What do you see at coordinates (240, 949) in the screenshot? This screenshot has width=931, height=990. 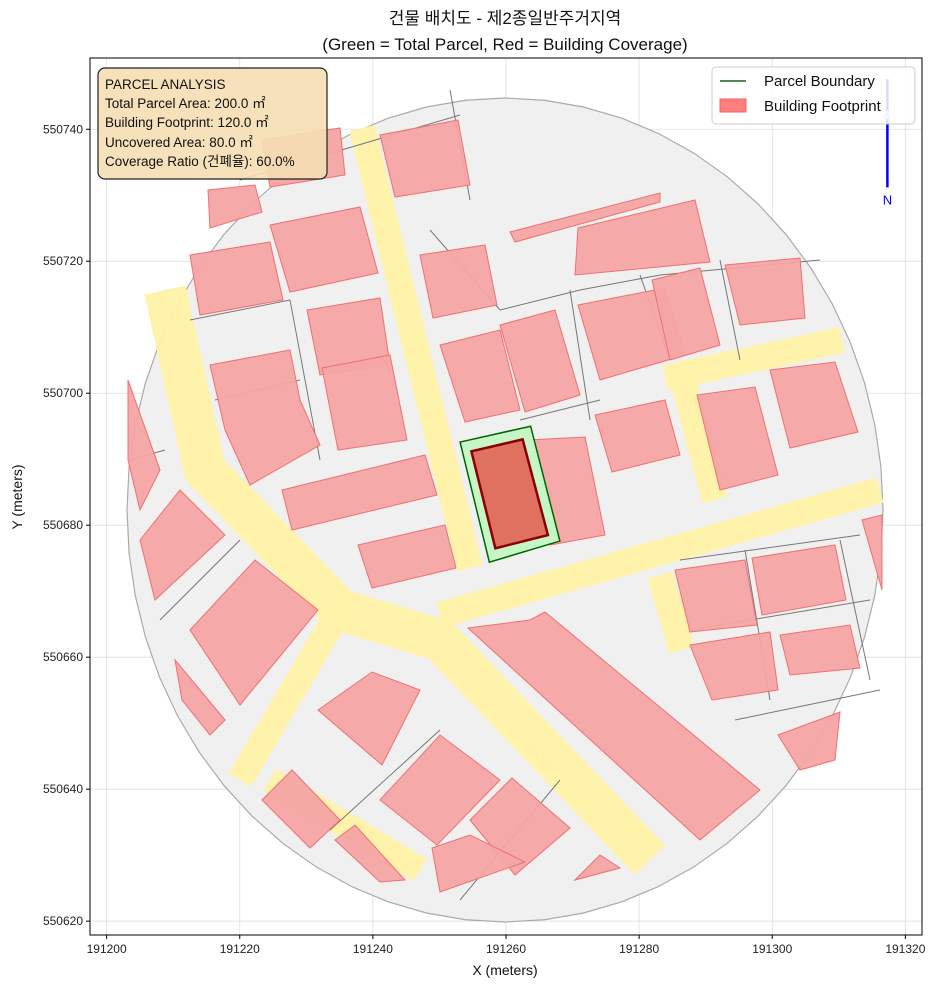 I see `x-tick-label: 191220` at bounding box center [240, 949].